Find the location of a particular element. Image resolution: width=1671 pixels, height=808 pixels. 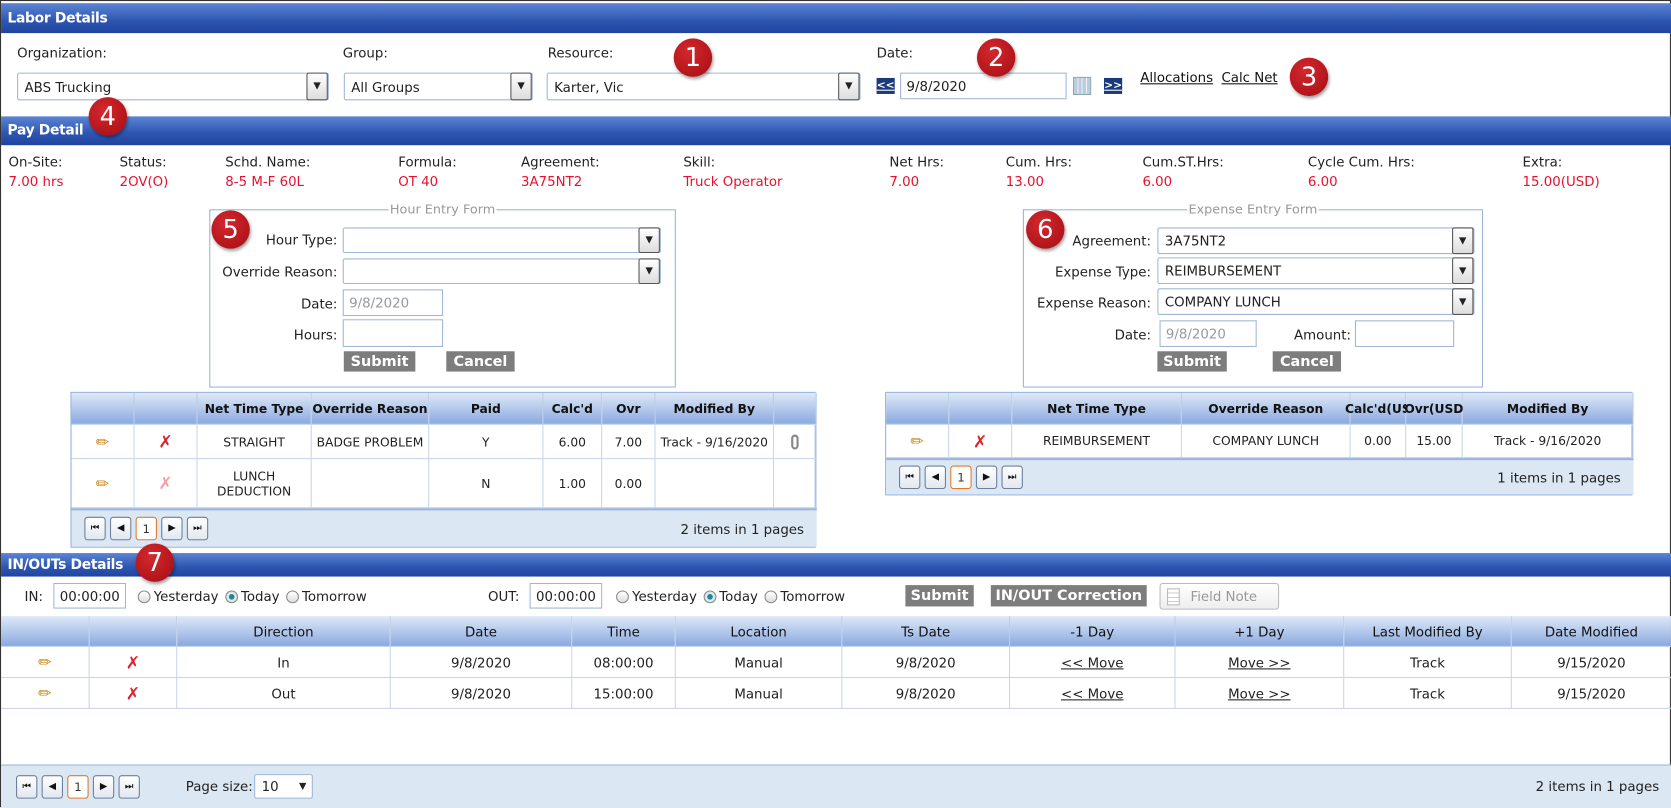

agreement-select: 3A75NT2 ▼ is located at coordinates (1316, 241).